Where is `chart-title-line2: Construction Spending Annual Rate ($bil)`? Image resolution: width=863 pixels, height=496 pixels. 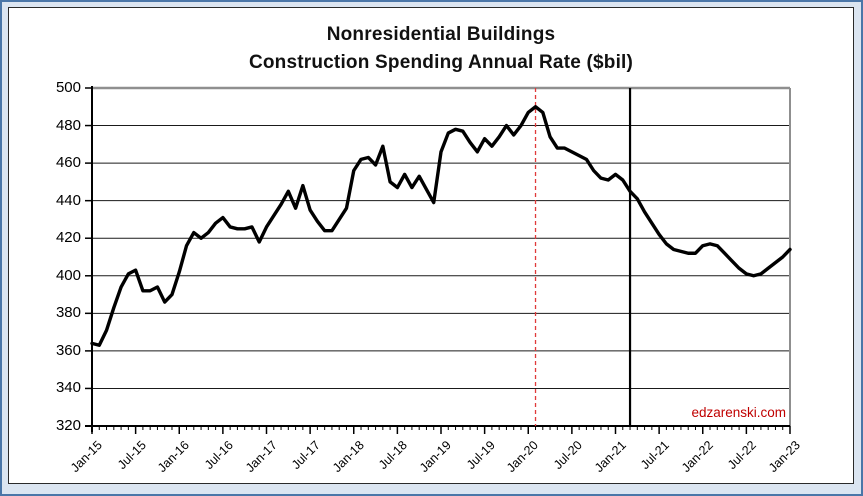
chart-title-line2: Construction Spending Annual Rate ($bil) is located at coordinates (441, 62).